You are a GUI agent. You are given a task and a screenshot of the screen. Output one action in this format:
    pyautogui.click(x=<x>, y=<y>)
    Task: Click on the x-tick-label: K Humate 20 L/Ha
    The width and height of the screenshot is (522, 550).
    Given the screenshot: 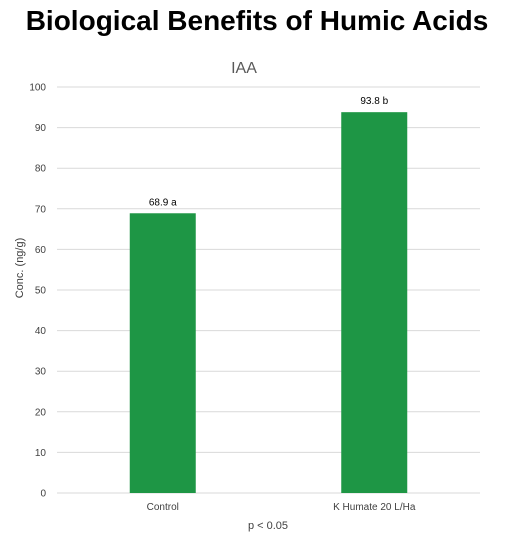 What is the action you would take?
    pyautogui.click(x=374, y=507)
    